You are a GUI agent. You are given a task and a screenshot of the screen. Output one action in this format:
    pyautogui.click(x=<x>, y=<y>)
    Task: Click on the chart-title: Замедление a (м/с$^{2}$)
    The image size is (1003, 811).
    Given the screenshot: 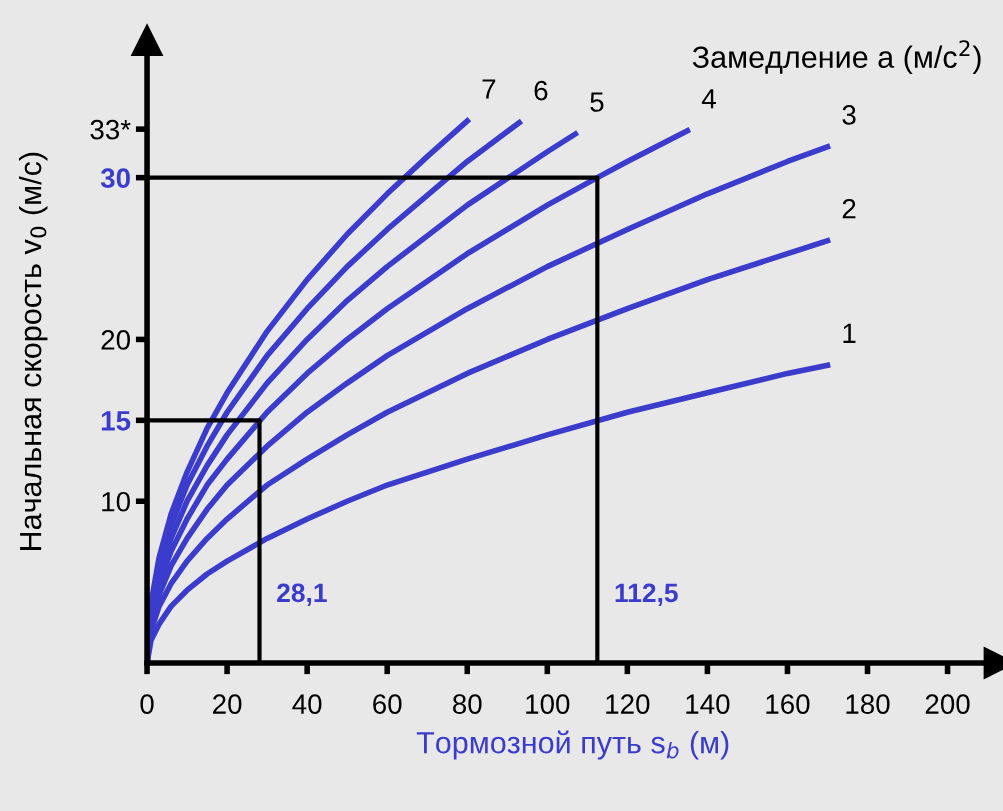 What is the action you would take?
    pyautogui.click(x=836, y=57)
    